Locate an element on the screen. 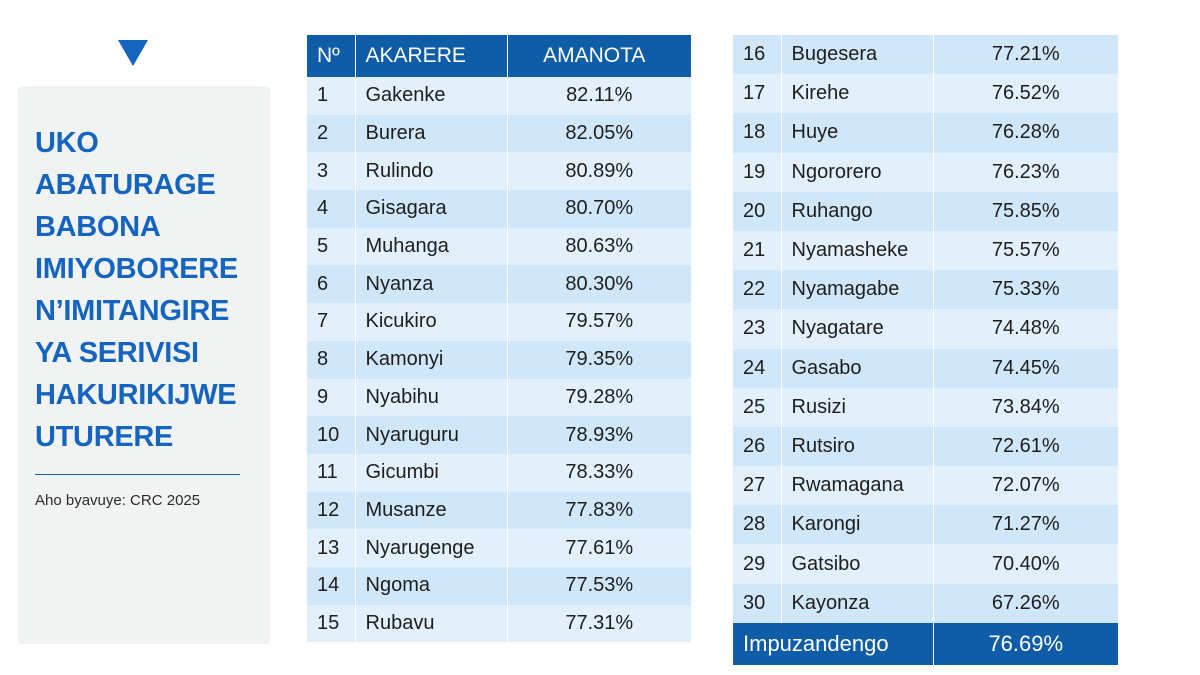  score-cell: 80.89% is located at coordinates (598, 171).